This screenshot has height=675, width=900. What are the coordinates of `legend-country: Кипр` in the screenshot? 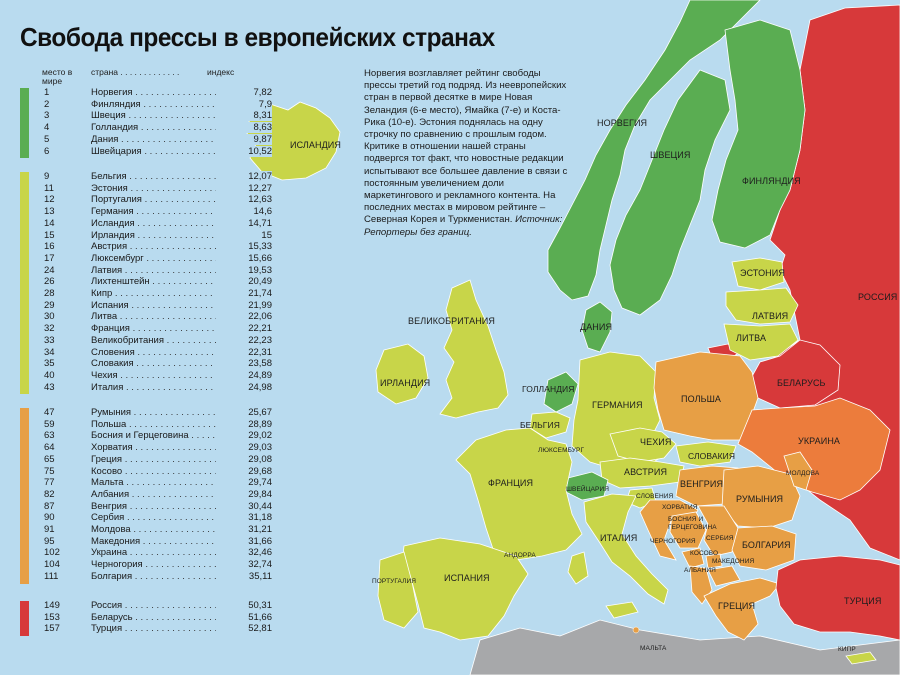 It's located at (166, 293).